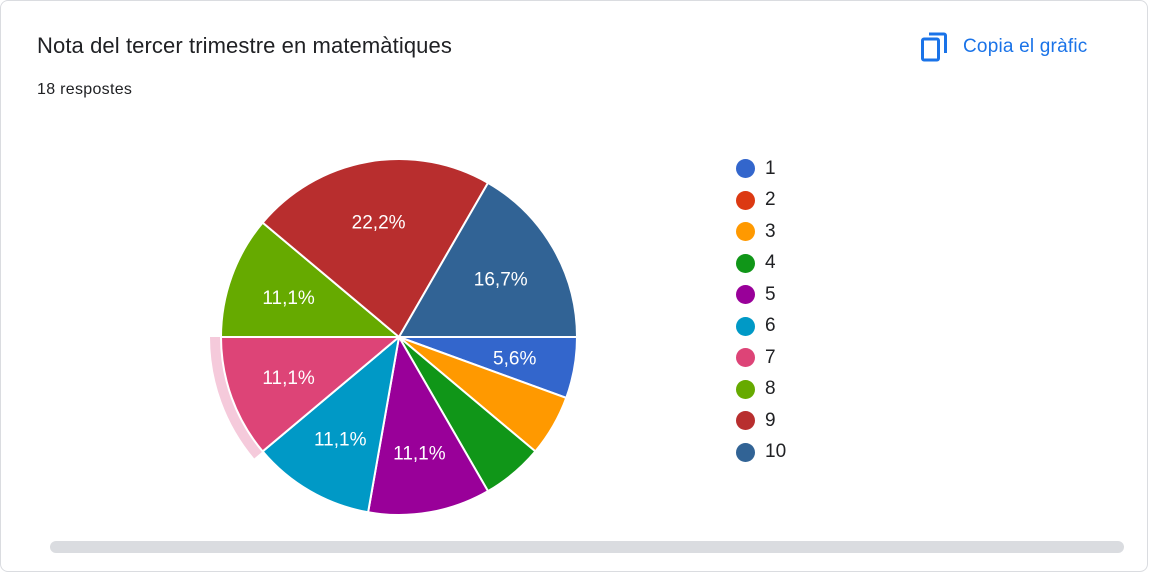  I want to click on legend-item-1: 1, so click(761, 169).